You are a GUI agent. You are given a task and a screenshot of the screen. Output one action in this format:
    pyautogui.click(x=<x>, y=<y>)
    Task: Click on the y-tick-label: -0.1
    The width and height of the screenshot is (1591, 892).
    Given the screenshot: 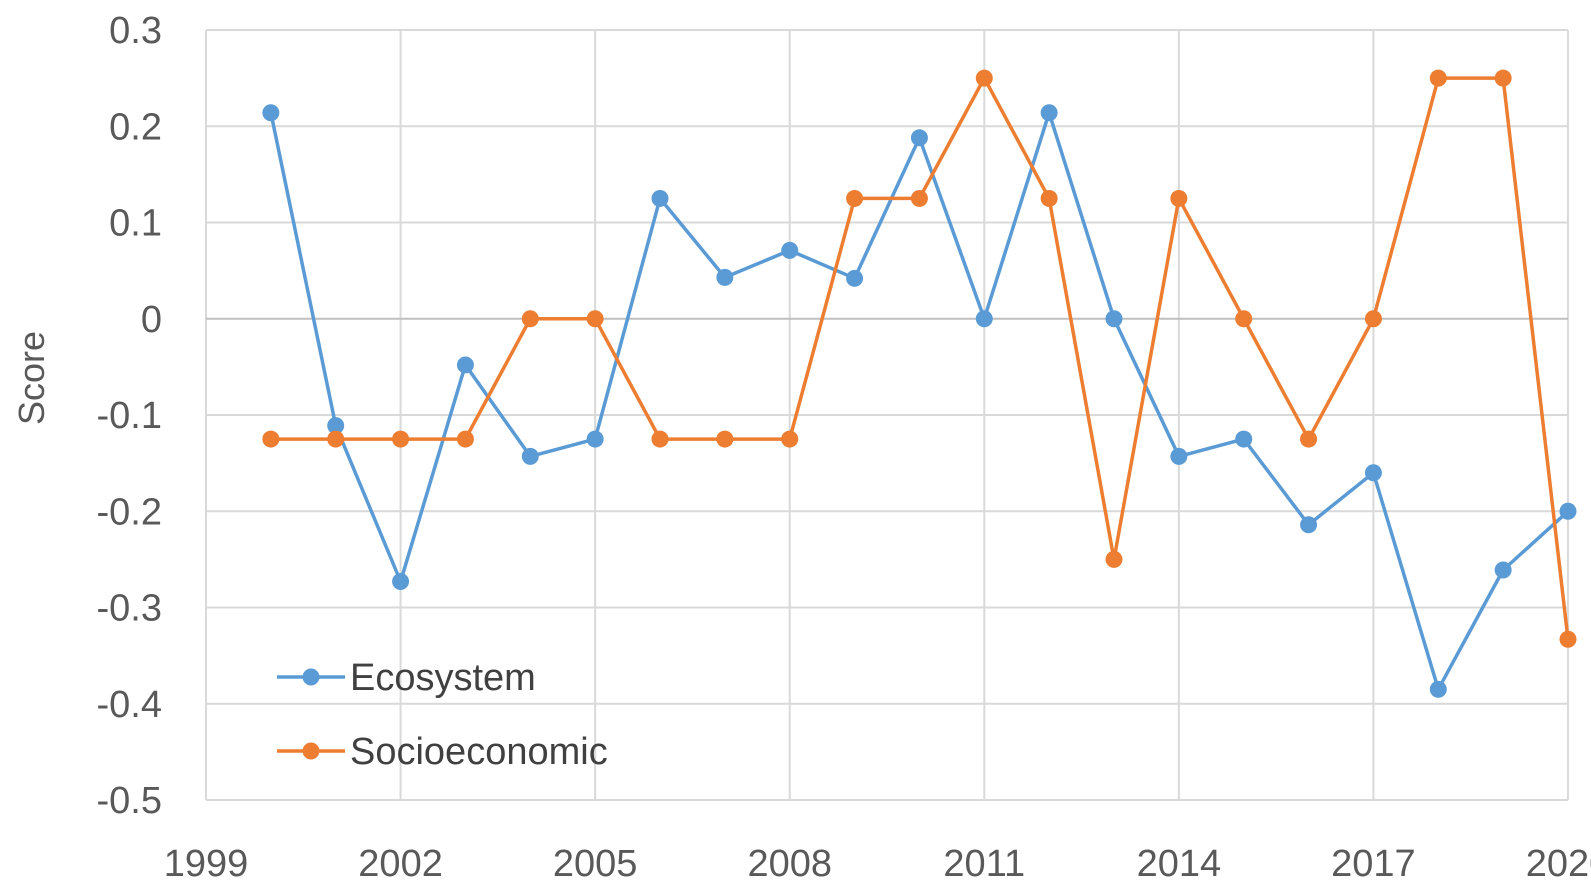 What is the action you would take?
    pyautogui.click(x=129, y=416)
    